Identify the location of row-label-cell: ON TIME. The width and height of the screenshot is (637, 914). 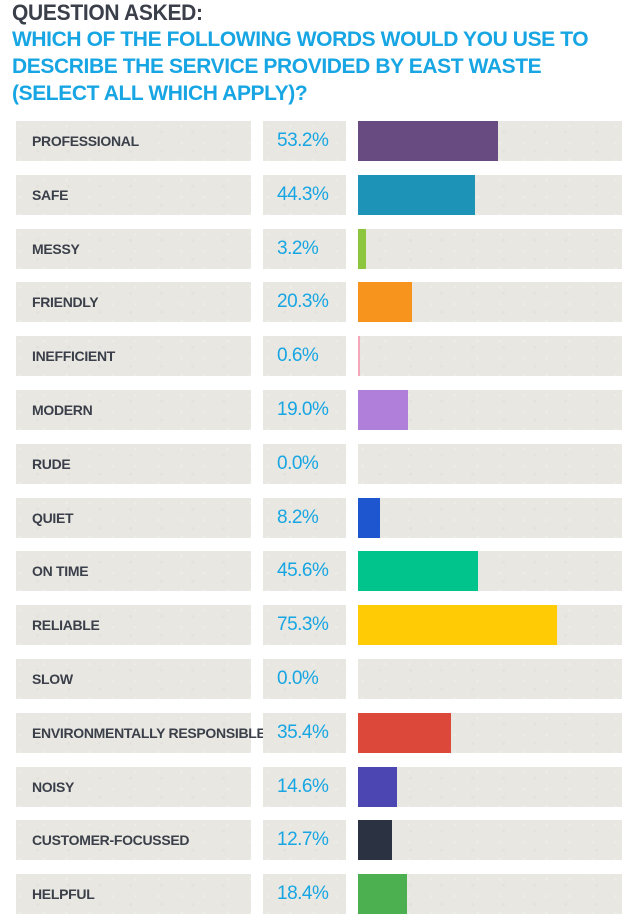
(133, 571).